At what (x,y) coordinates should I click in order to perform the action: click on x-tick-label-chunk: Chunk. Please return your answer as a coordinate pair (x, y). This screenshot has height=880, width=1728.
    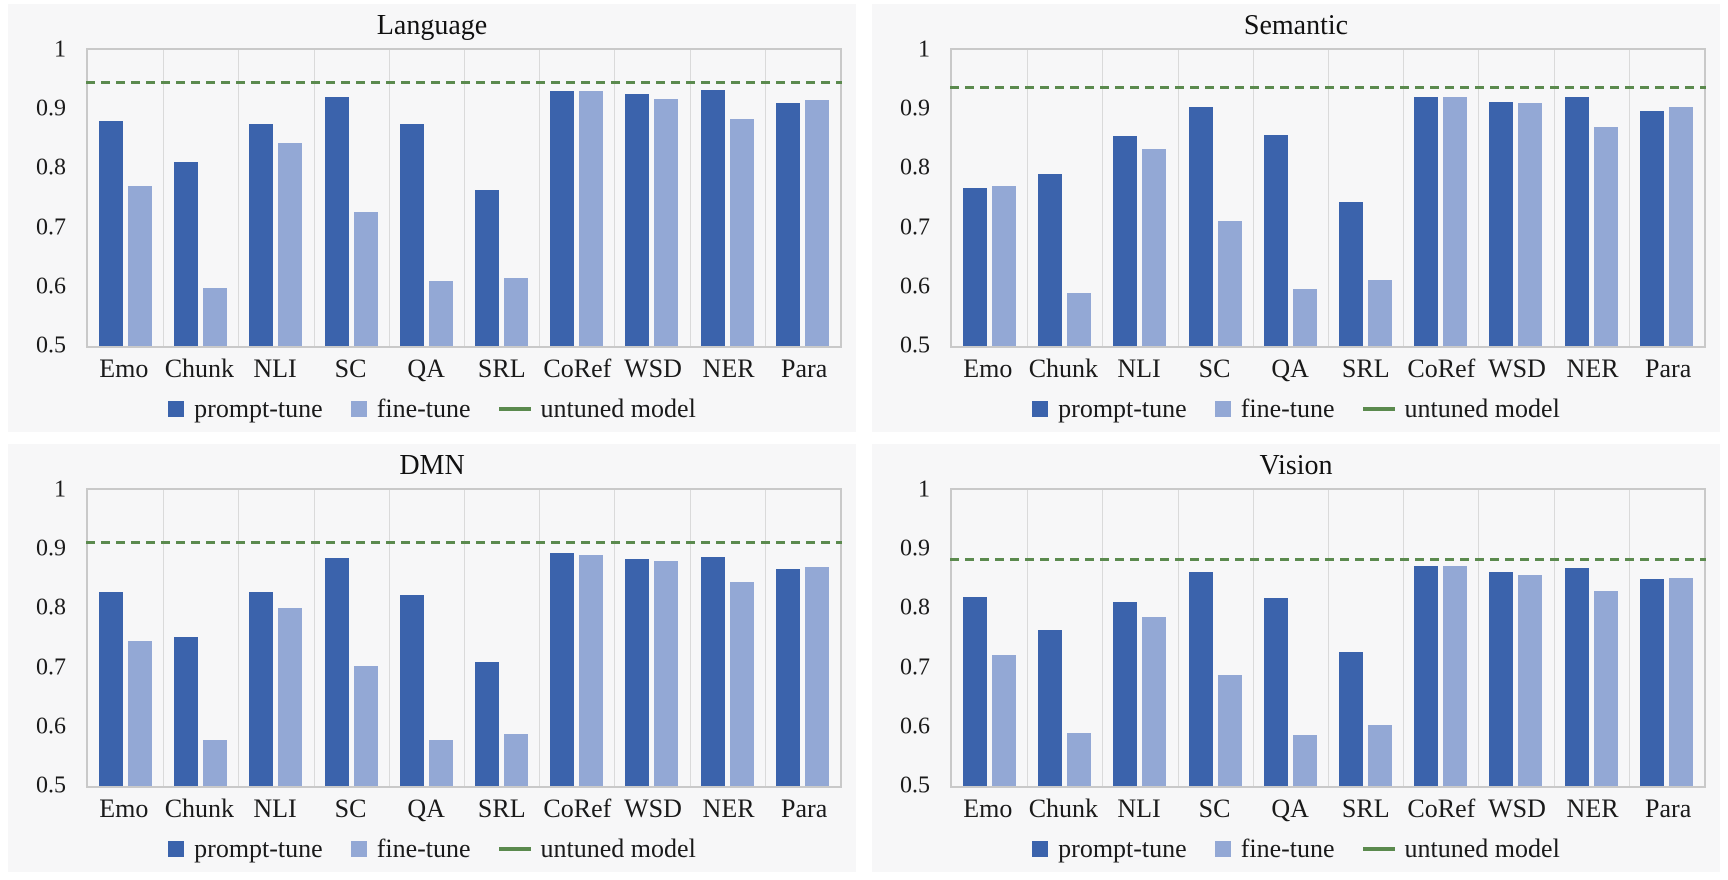
    Looking at the image, I should click on (199, 808).